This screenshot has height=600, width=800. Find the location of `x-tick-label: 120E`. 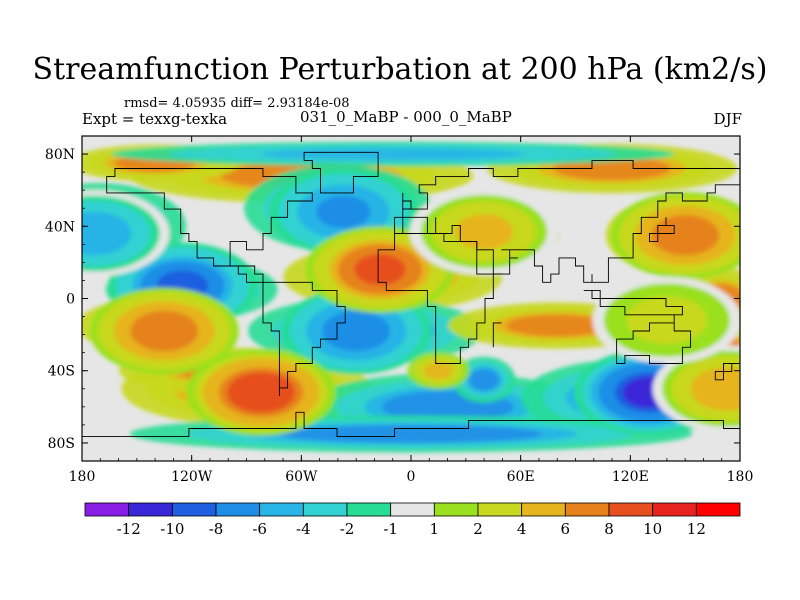

x-tick-label: 120E is located at coordinates (630, 477).